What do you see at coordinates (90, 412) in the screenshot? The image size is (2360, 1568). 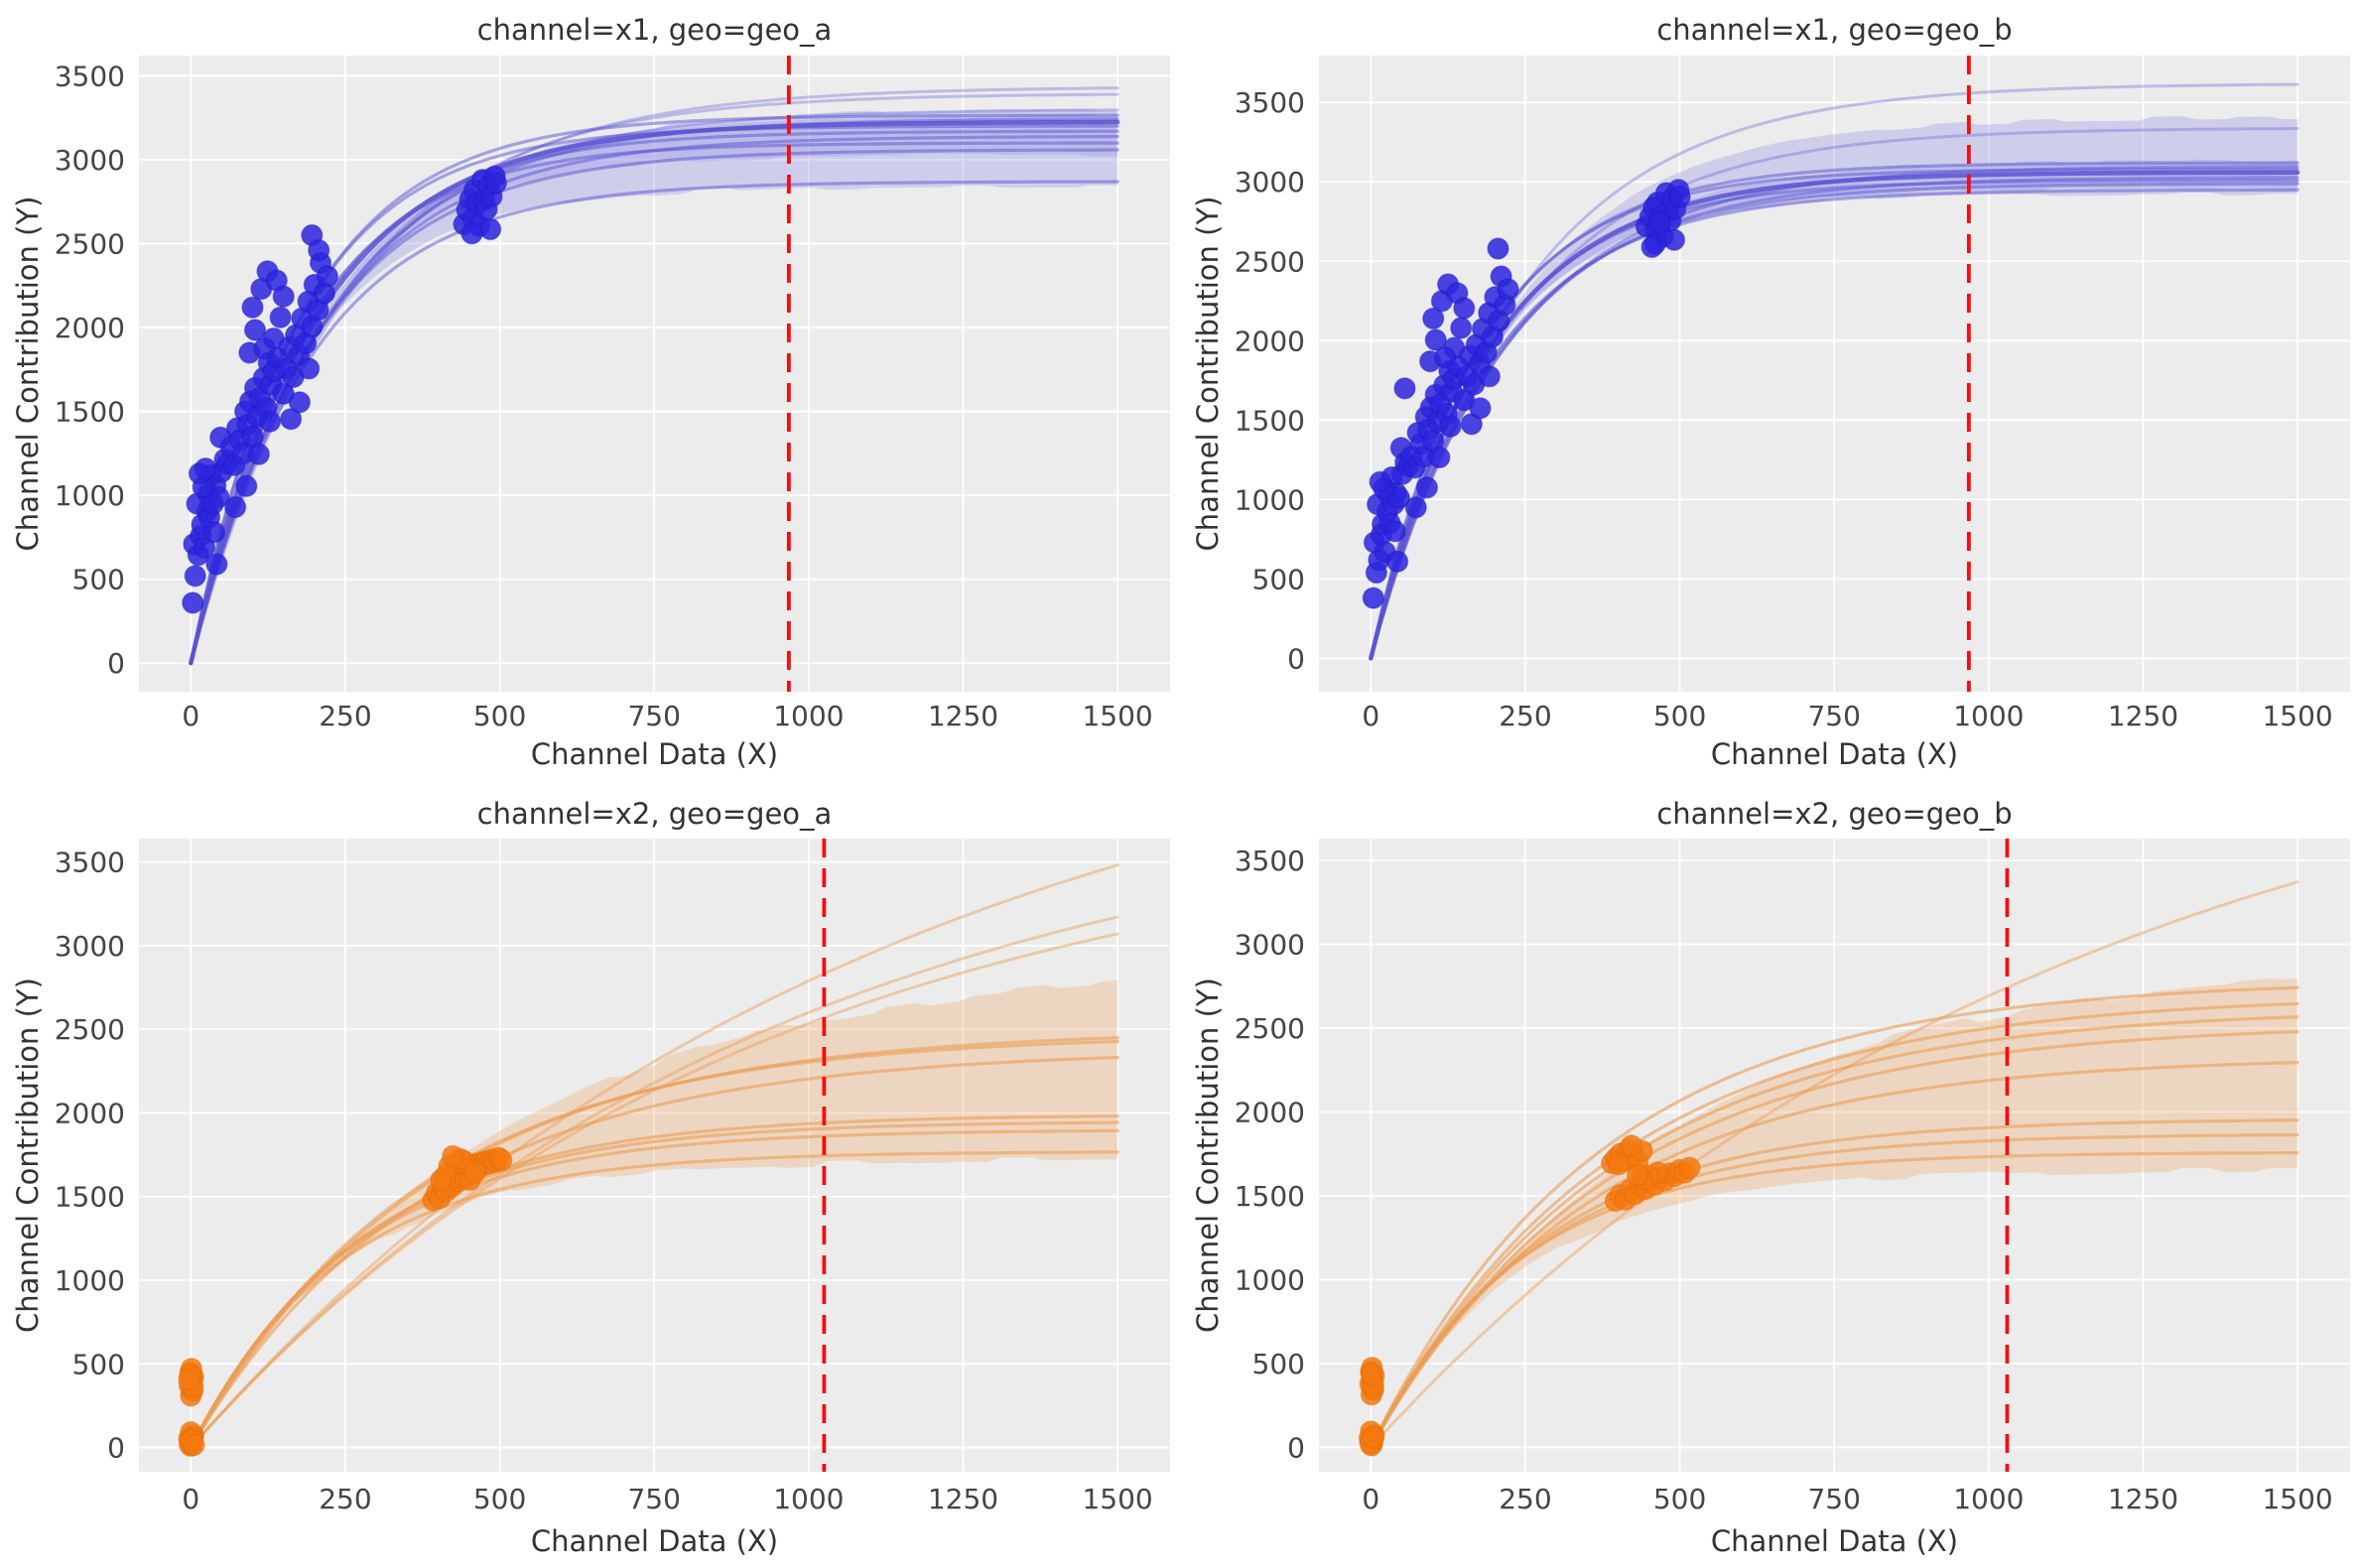 I see `y-tick-label: 1500` at bounding box center [90, 412].